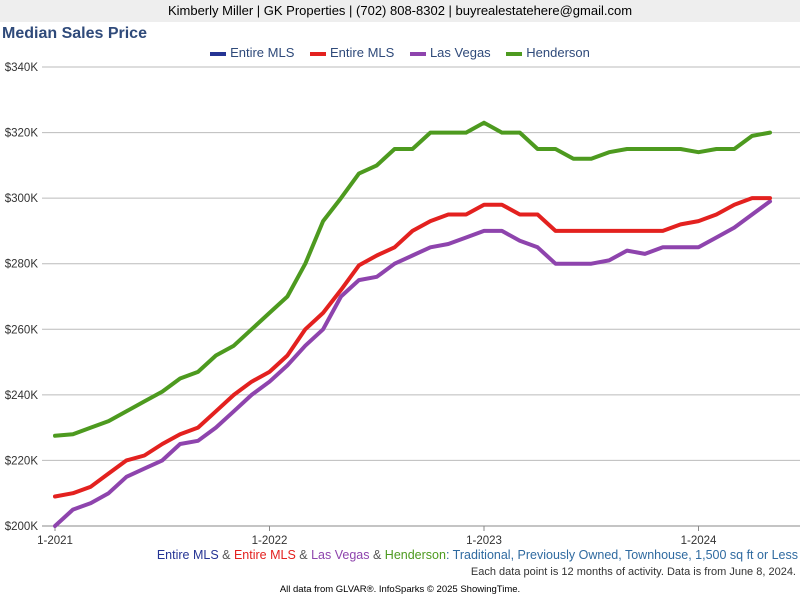  I want to click on chart-title: Median Sales Price, so click(74, 33).